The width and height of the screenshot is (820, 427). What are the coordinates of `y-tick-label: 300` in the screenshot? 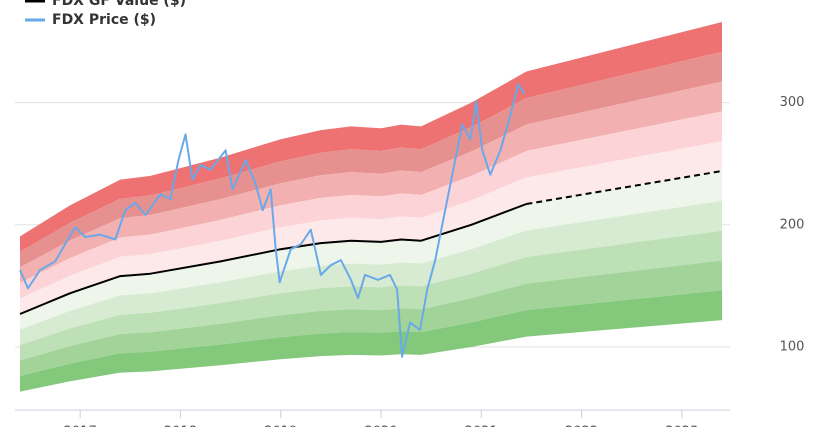 It's located at (792, 102).